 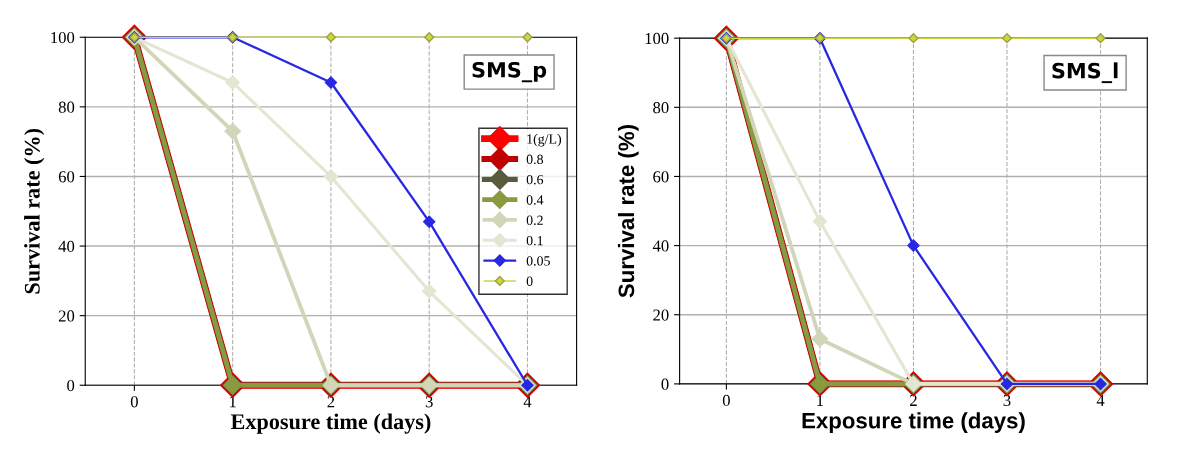 I want to click on legend-label: 0.1, so click(x=534, y=240).